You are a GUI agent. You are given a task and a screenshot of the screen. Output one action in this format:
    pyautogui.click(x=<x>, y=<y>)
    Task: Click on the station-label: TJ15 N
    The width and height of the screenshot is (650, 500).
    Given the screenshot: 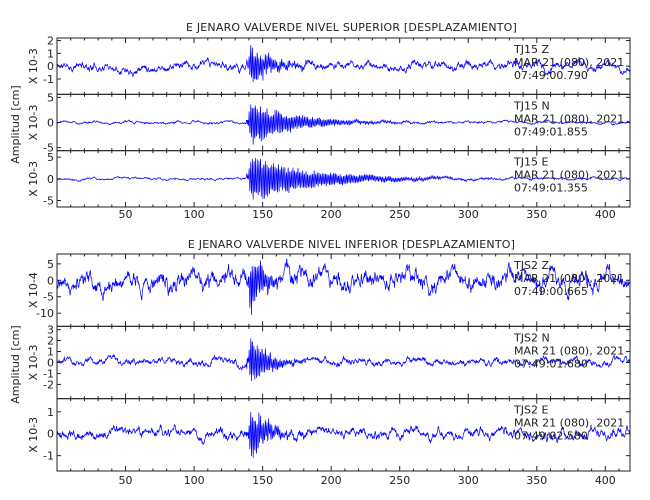 What is the action you would take?
    pyautogui.click(x=531, y=105)
    